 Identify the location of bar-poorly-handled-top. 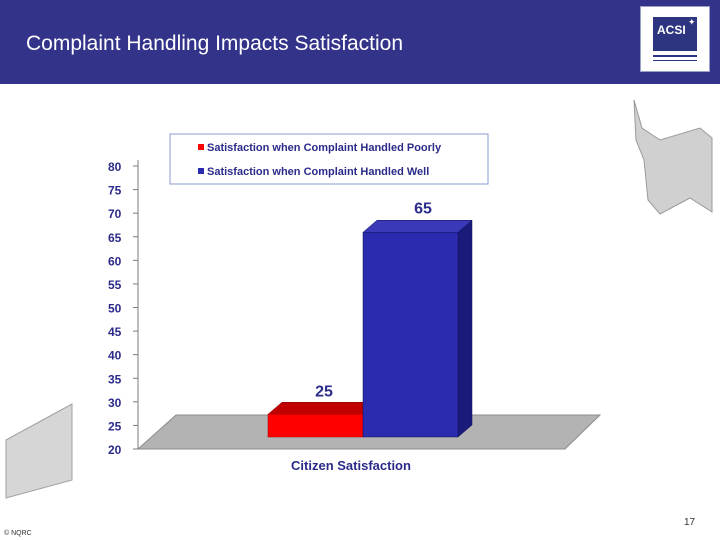
(322, 408).